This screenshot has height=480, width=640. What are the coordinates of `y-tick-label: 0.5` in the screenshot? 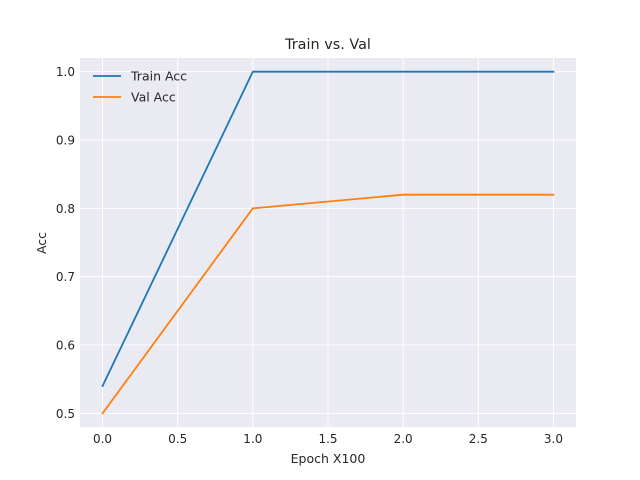 It's located at (65, 414).